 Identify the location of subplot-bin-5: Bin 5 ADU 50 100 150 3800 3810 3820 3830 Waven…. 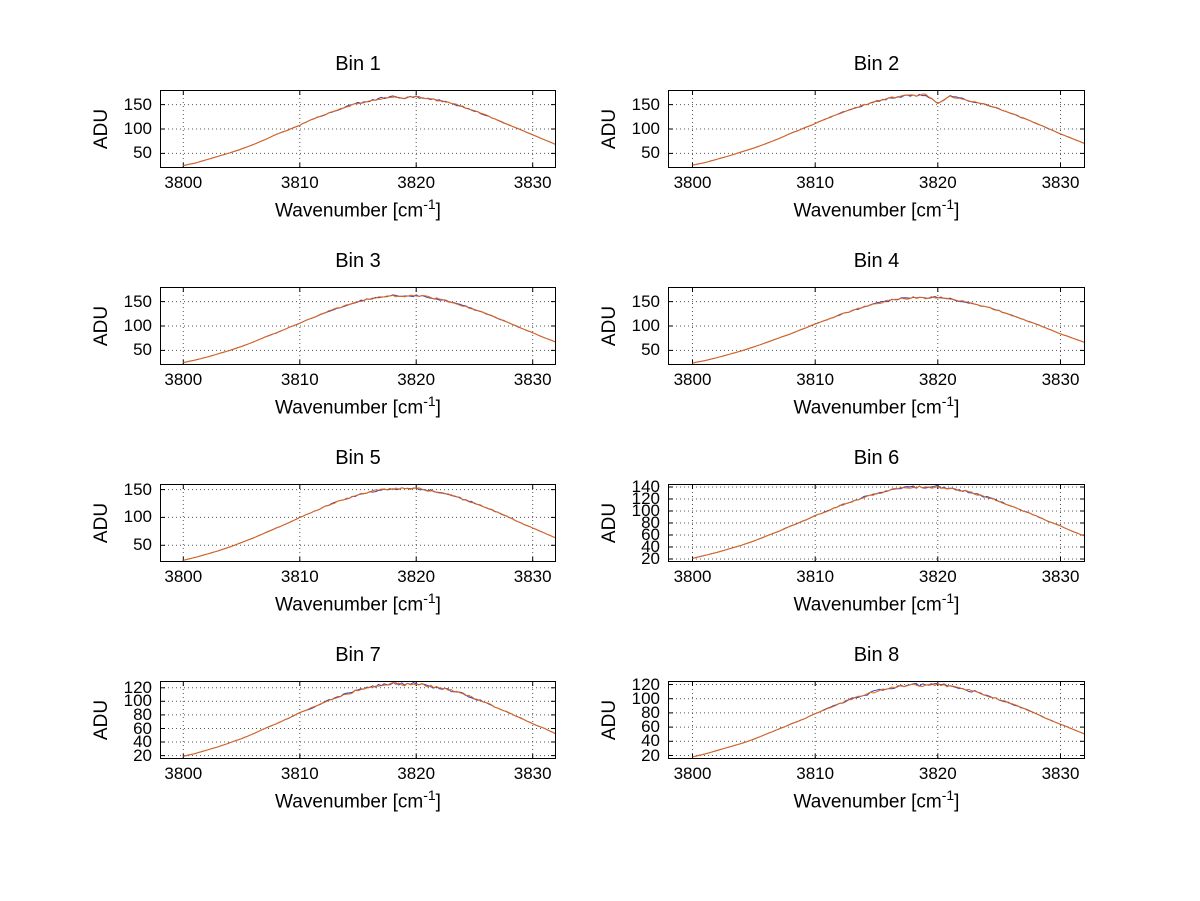
(323, 531).